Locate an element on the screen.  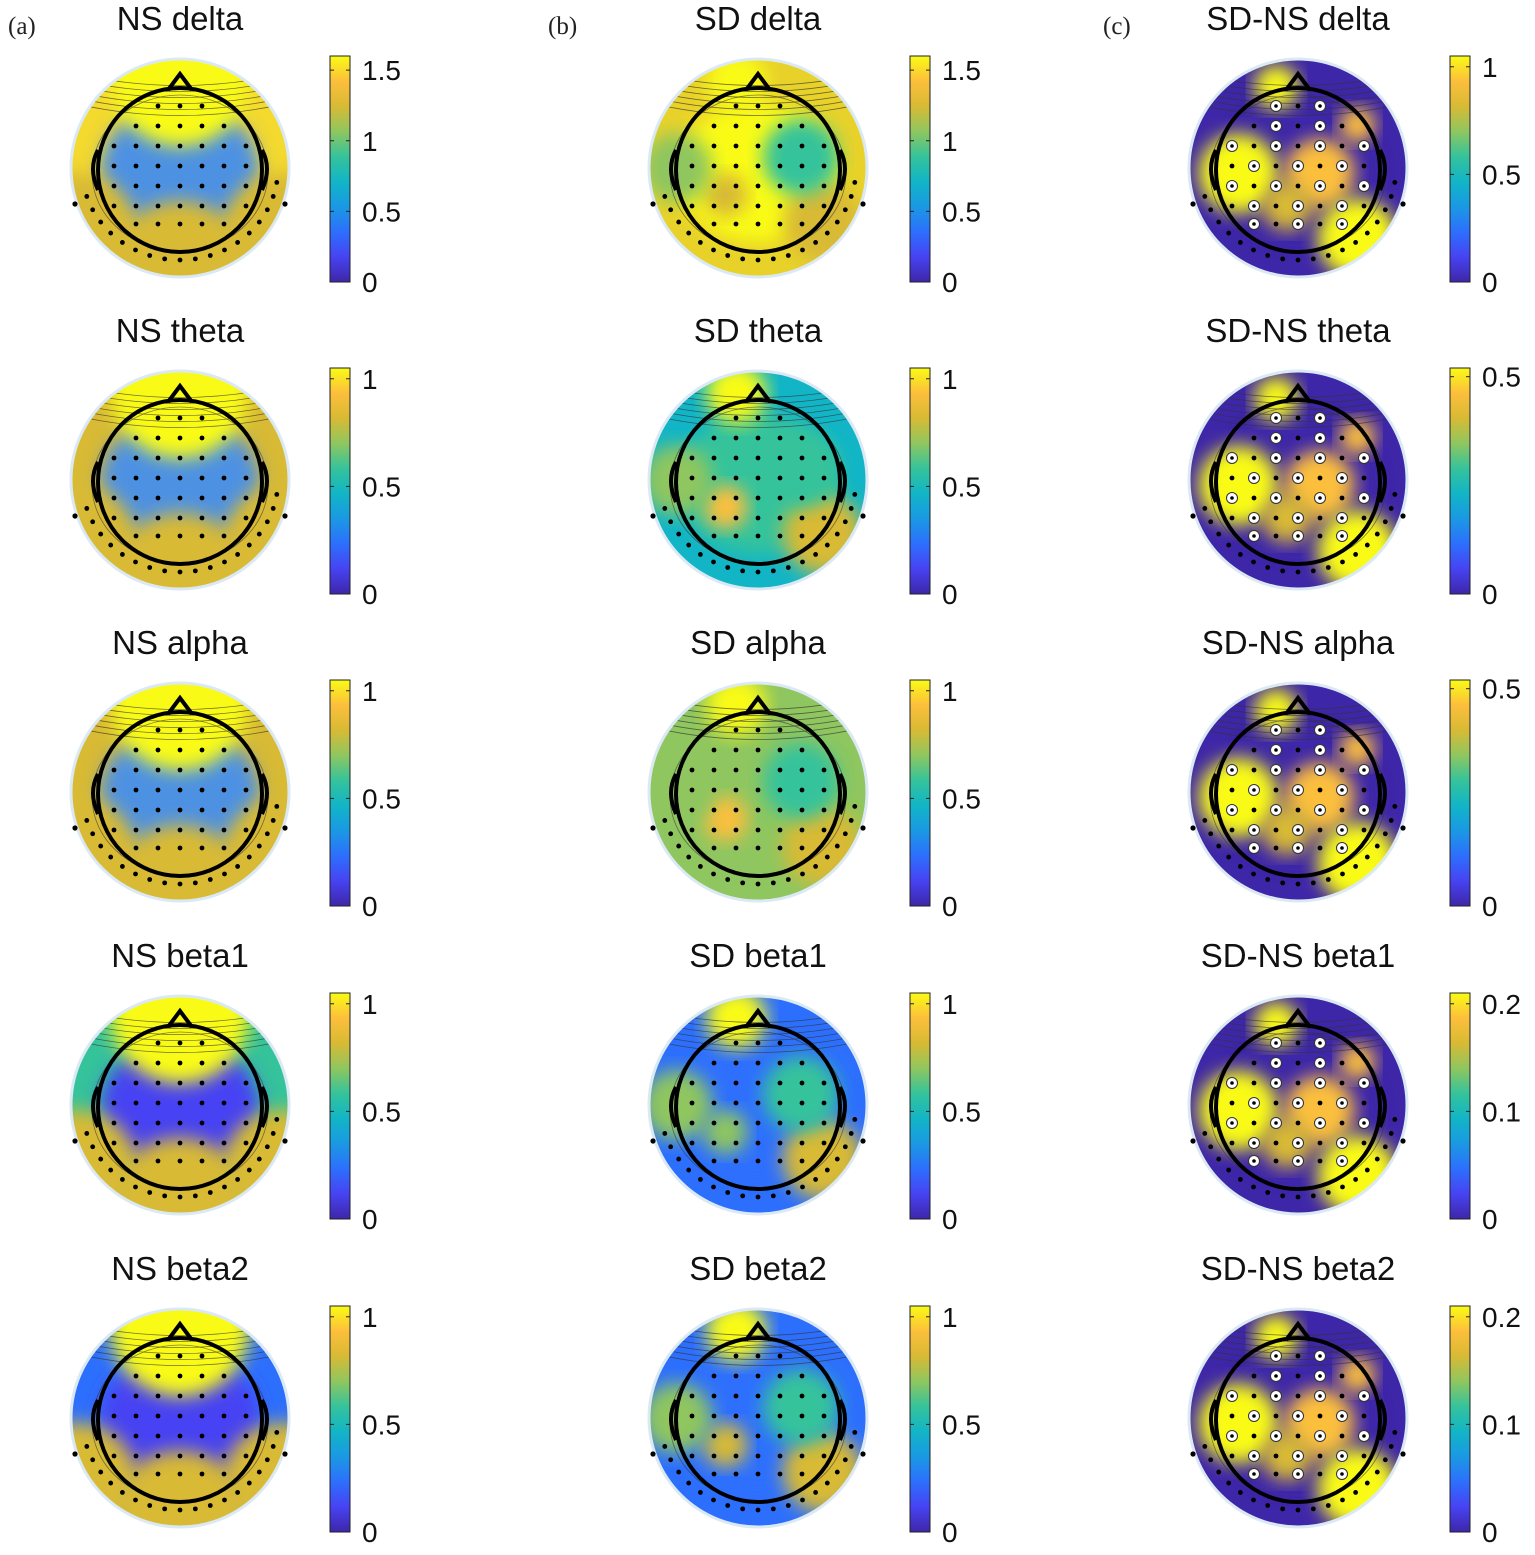
topomap-panel: NS beta1 10.50 is located at coordinates (235, 1086).